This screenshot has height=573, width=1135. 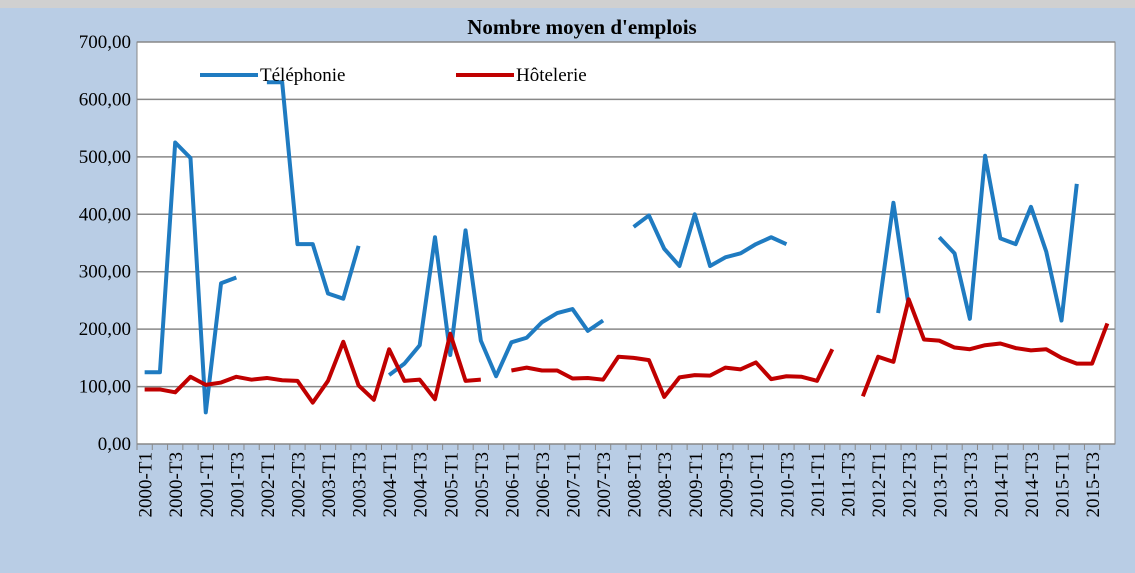 What do you see at coordinates (302, 75) in the screenshot?
I see `legend-label: Téléphonie` at bounding box center [302, 75].